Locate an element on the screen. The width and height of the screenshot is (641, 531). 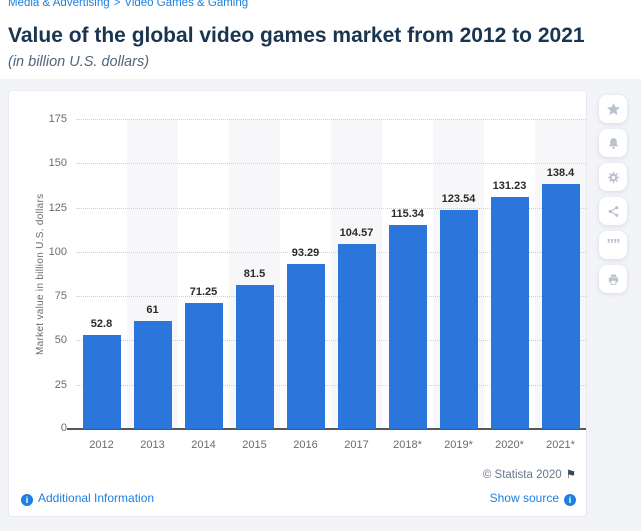
y-tick-label: 25 is located at coordinates (60, 384).